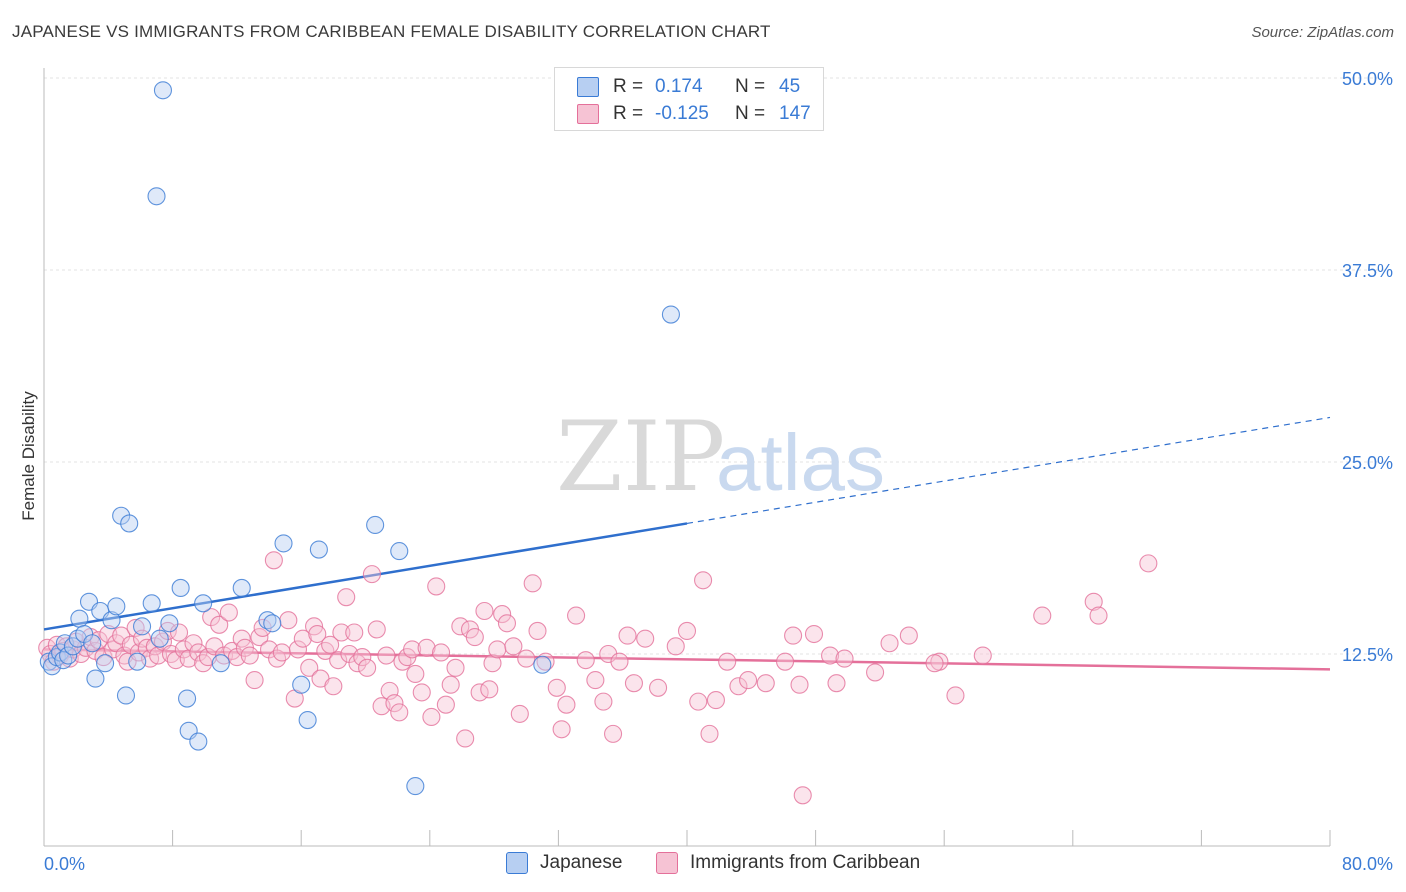 The image size is (1406, 892). What do you see at coordinates (750, 113) in the screenshot?
I see `n-label: N =` at bounding box center [750, 113].